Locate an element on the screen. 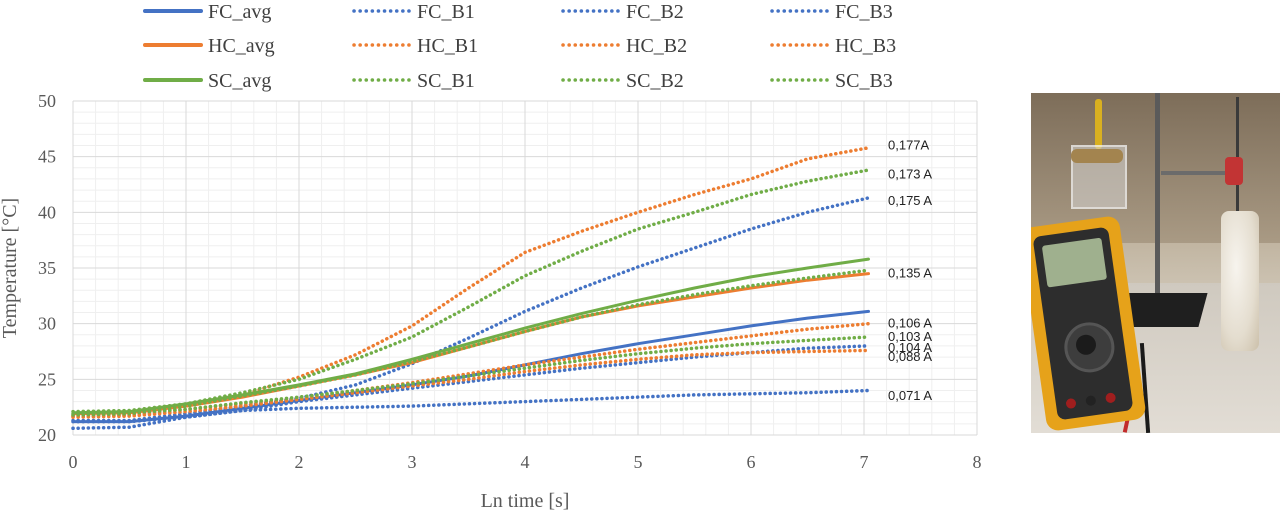  y-axis-title: Temperature [°C] is located at coordinates (10, 268).